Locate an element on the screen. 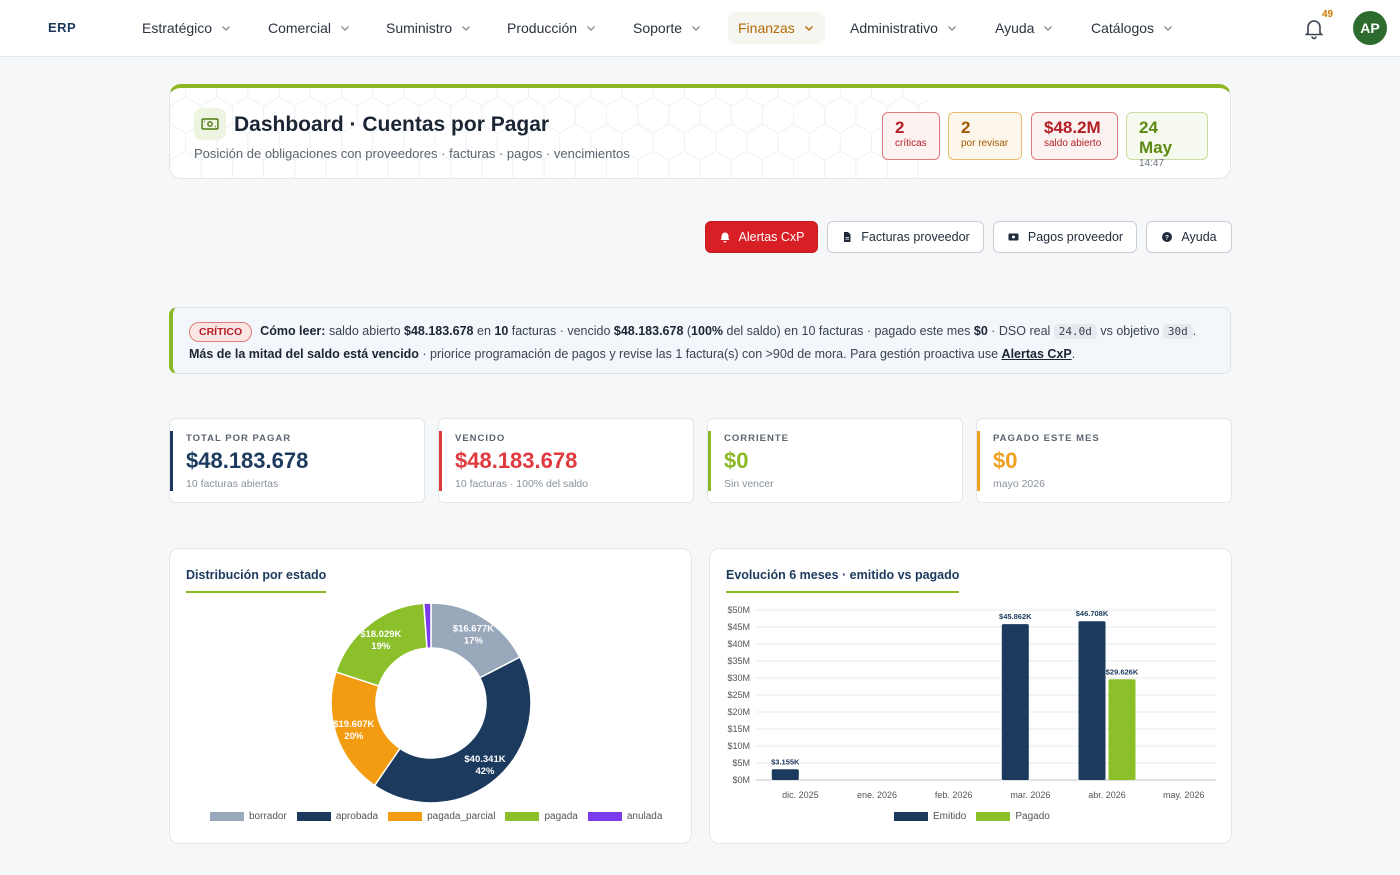 The width and height of the screenshot is (1400, 875). x-tick-label: dic. 2025 is located at coordinates (800, 795).